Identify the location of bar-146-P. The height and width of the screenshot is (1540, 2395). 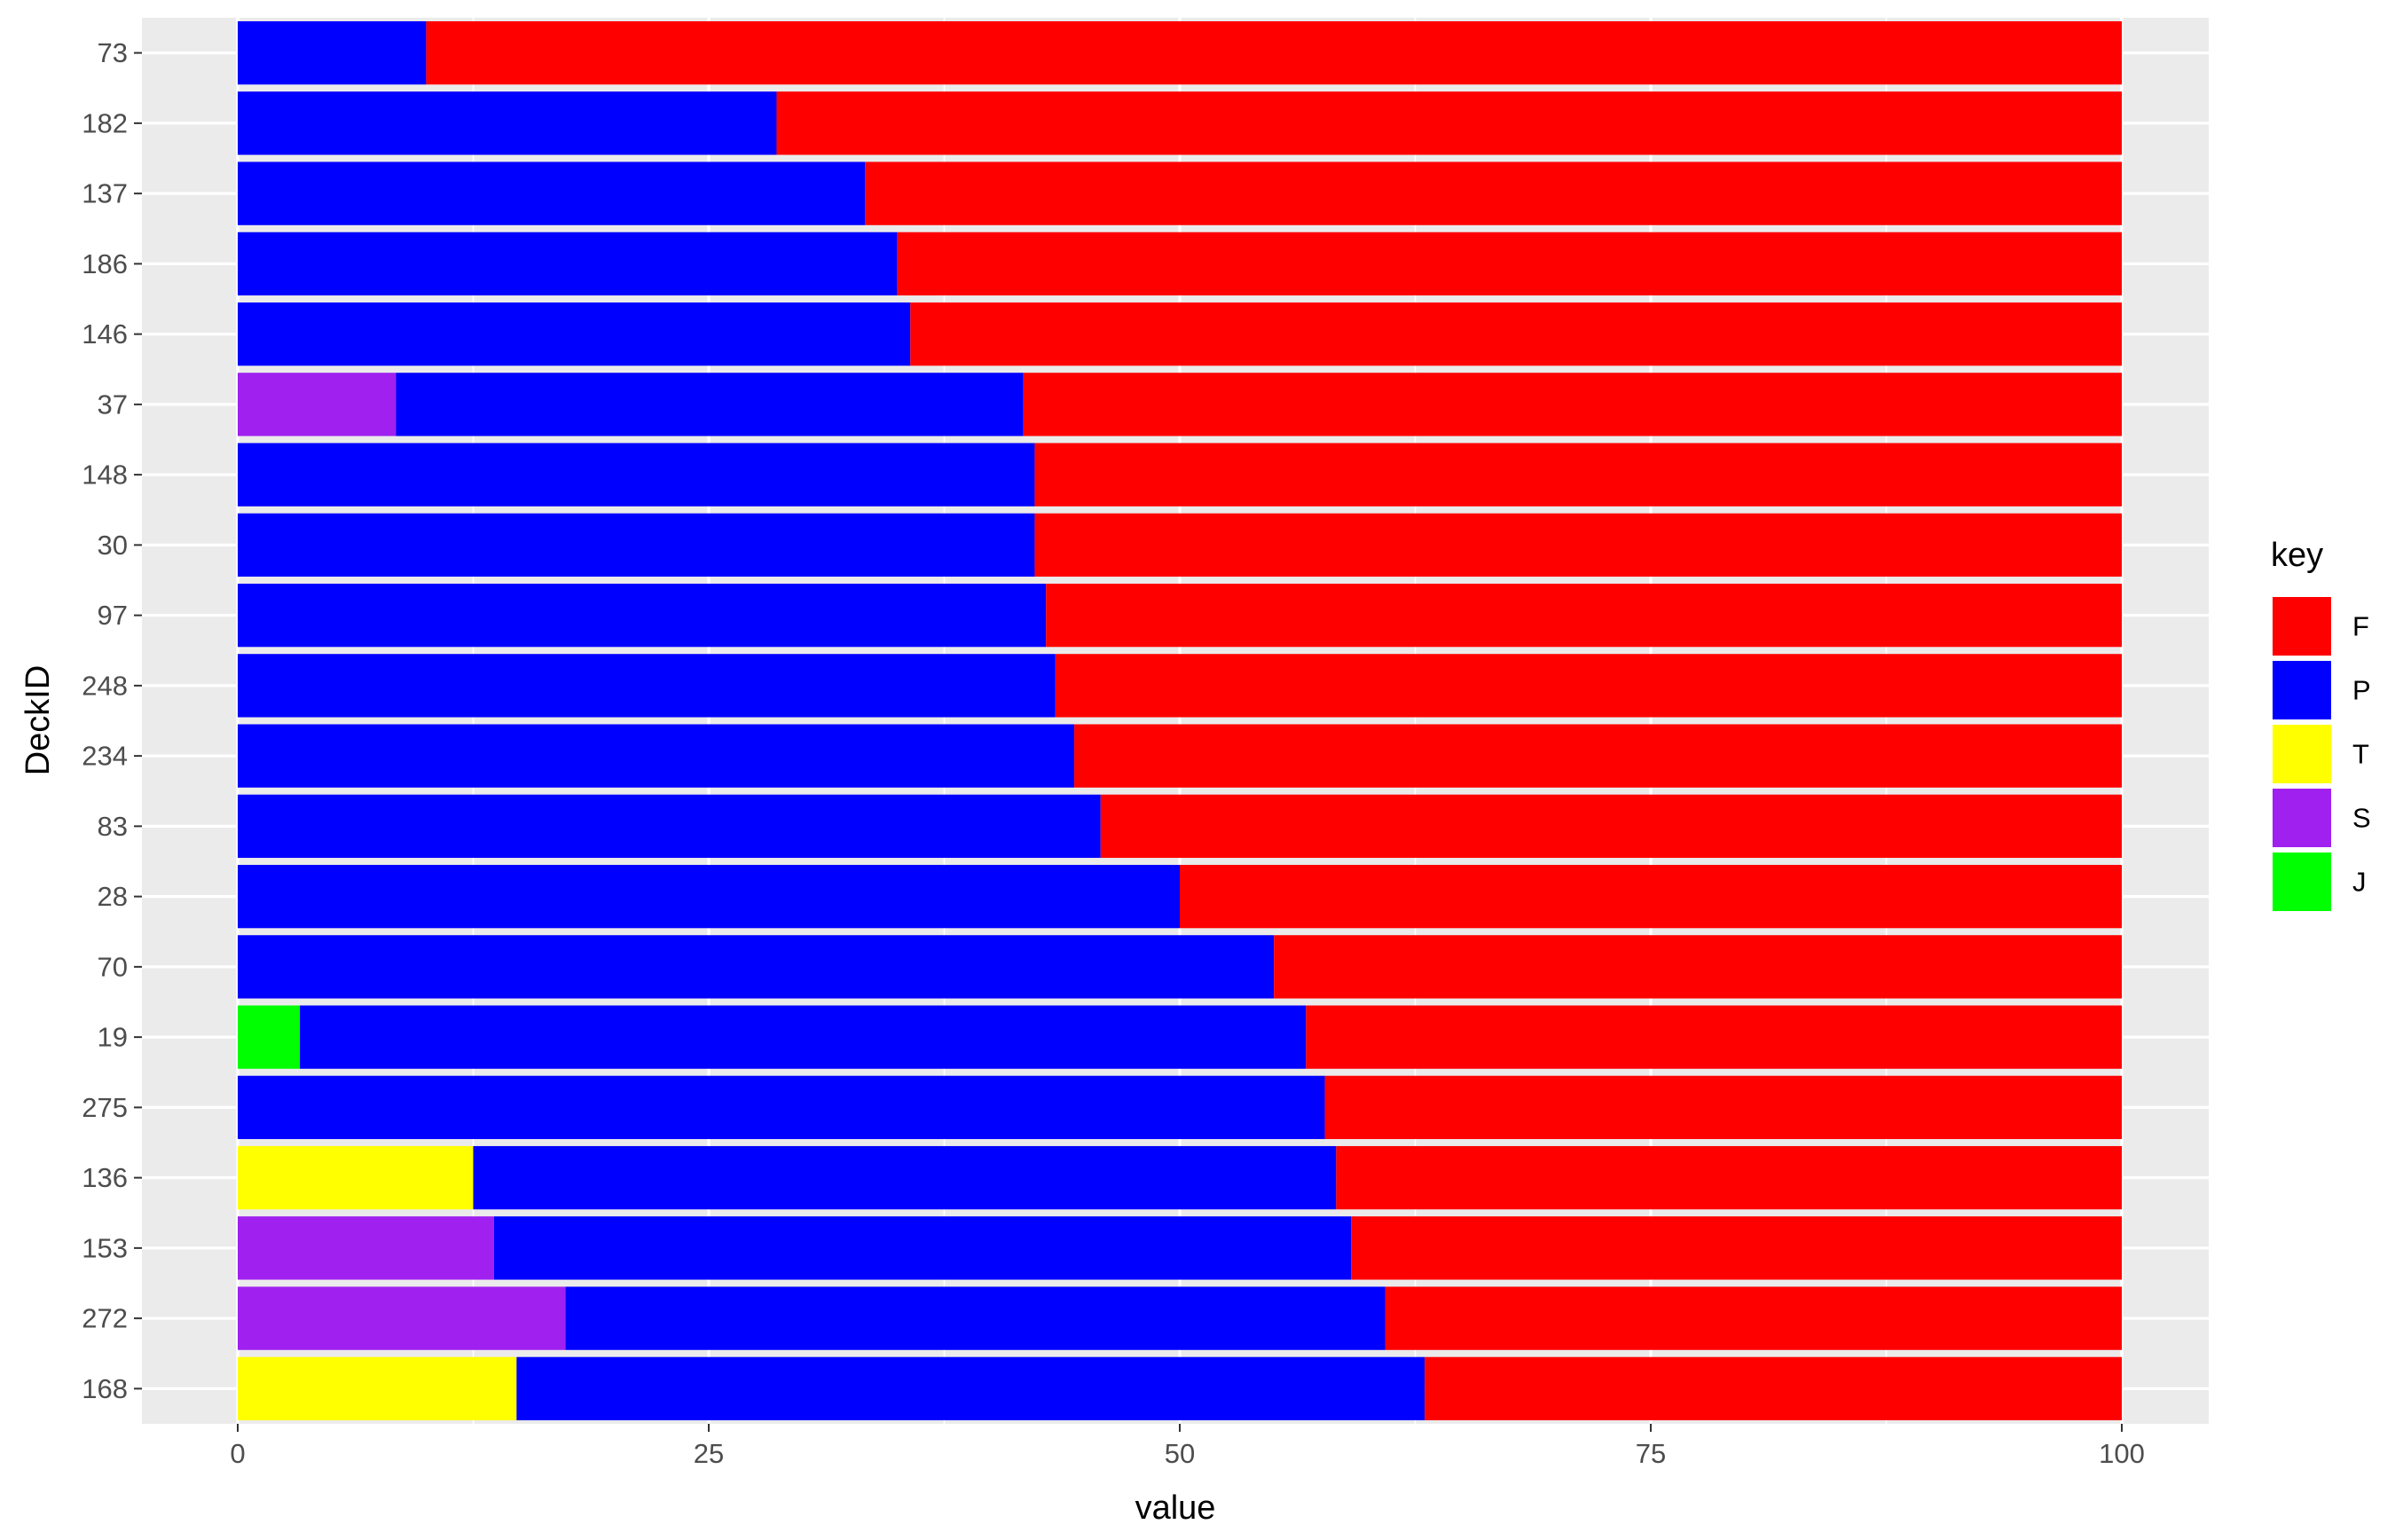
(575, 334).